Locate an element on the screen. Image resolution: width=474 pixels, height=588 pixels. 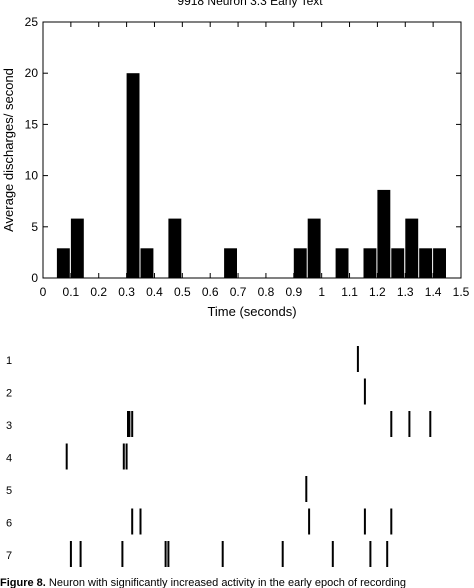
trial-label: 5 is located at coordinates (9, 491).